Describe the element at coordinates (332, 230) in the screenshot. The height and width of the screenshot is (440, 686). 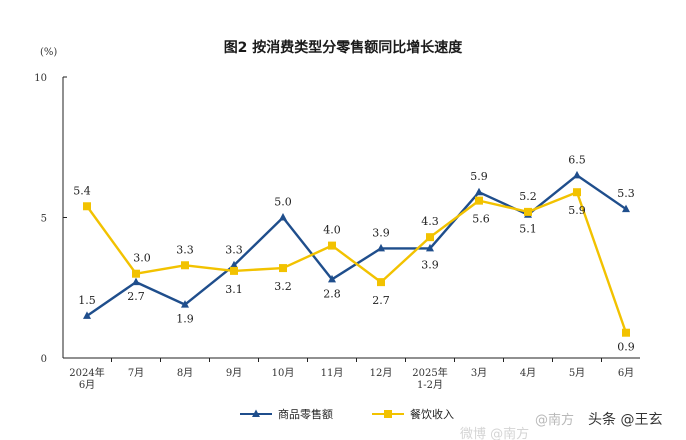
I see `data-label-catering: 4.0` at that location.